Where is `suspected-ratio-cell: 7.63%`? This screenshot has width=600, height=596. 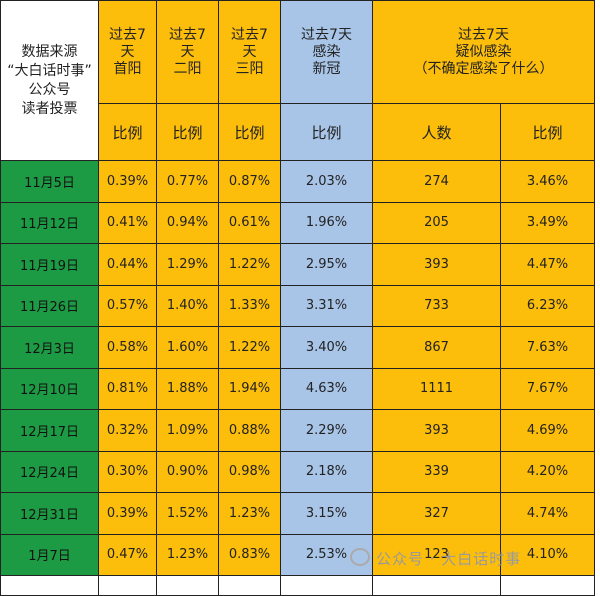
suspected-ratio-cell: 7.63% is located at coordinates (547, 347).